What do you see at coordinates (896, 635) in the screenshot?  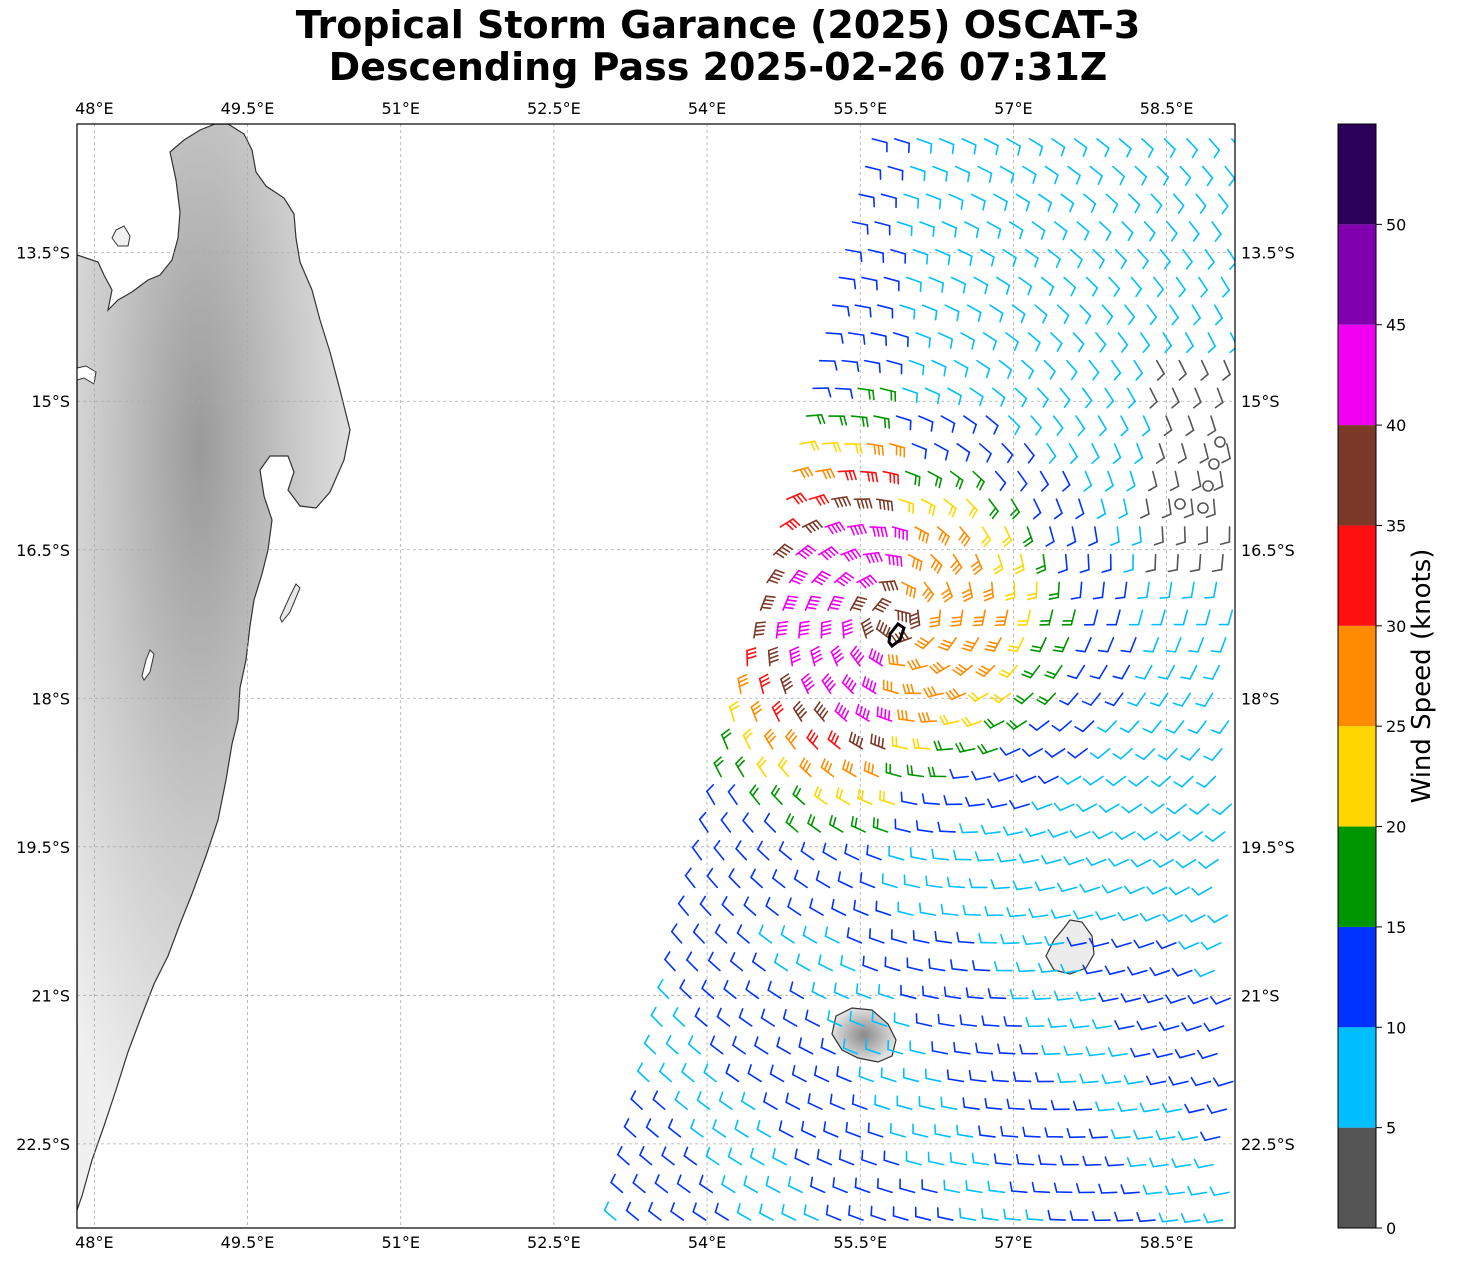 I see `storm-center-marker` at bounding box center [896, 635].